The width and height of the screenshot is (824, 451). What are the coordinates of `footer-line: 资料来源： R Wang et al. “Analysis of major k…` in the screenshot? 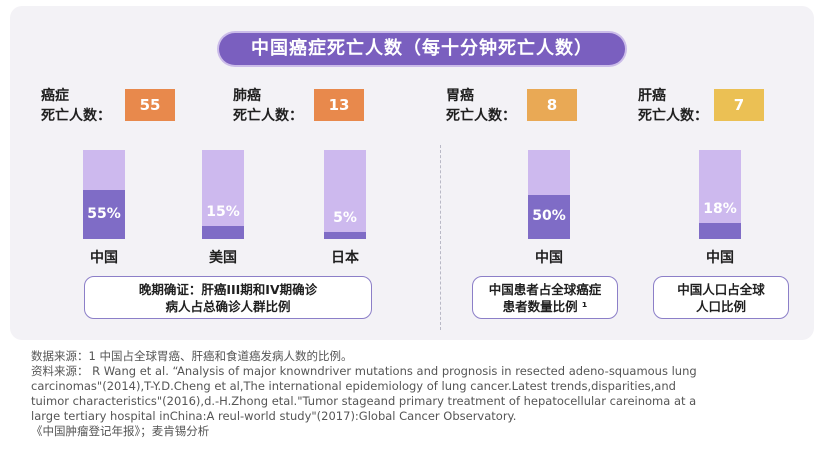 It's located at (364, 371).